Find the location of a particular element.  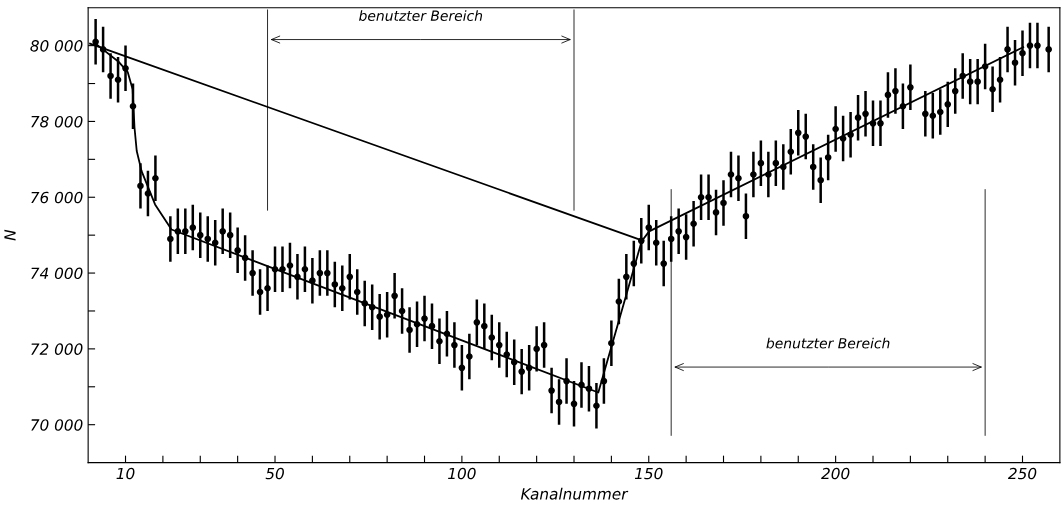

y-axis-title: N is located at coordinates (10, 235).